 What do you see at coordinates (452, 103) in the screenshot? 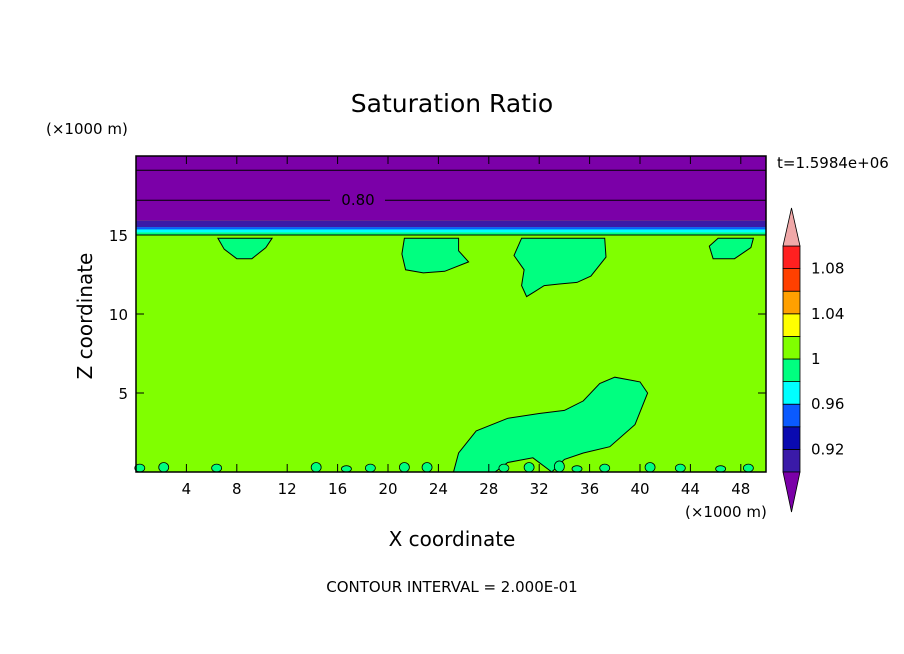
I see `chart-title: Saturation Ratio` at bounding box center [452, 103].